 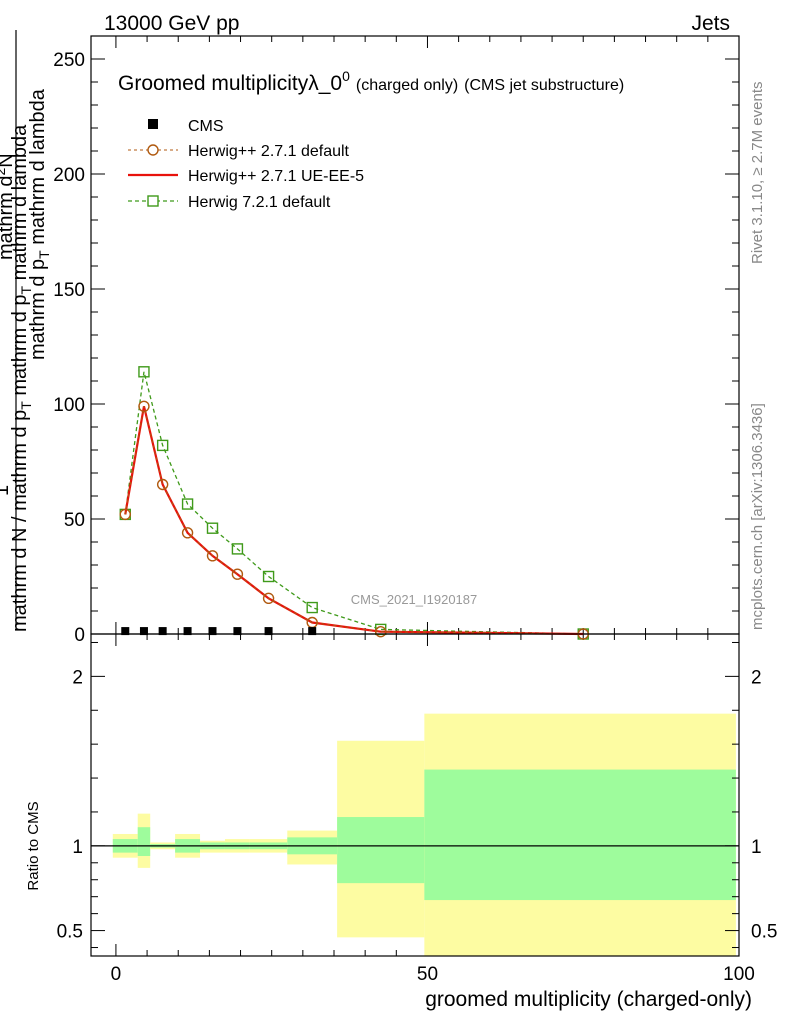 I want to click on ratio-ylabel: Ratio to CMS, so click(x=33, y=845).